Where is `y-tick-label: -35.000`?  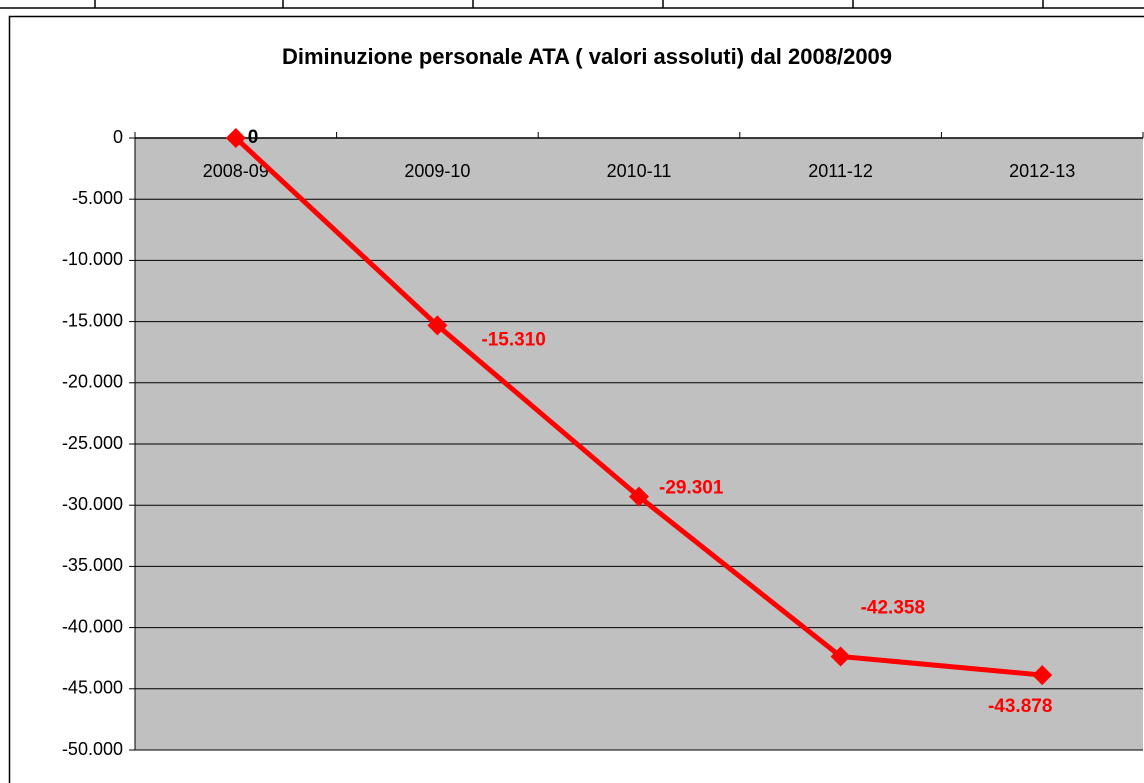
y-tick-label: -35.000 is located at coordinates (92, 565).